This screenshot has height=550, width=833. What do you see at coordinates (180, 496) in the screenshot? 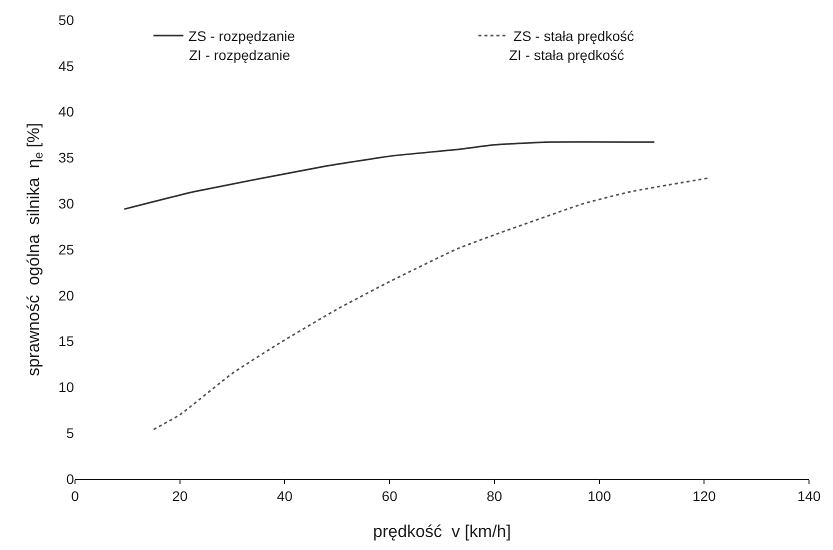
I see `x-tick-label: 20` at bounding box center [180, 496].